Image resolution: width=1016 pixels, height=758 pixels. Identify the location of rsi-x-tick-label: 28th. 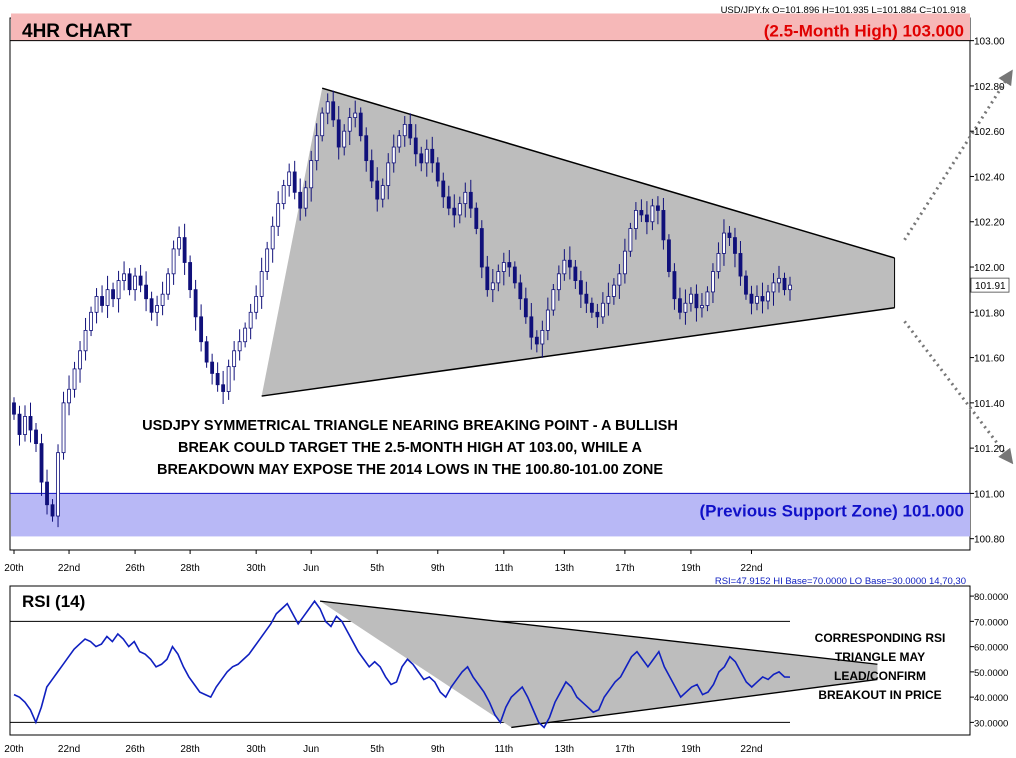
(189, 749).